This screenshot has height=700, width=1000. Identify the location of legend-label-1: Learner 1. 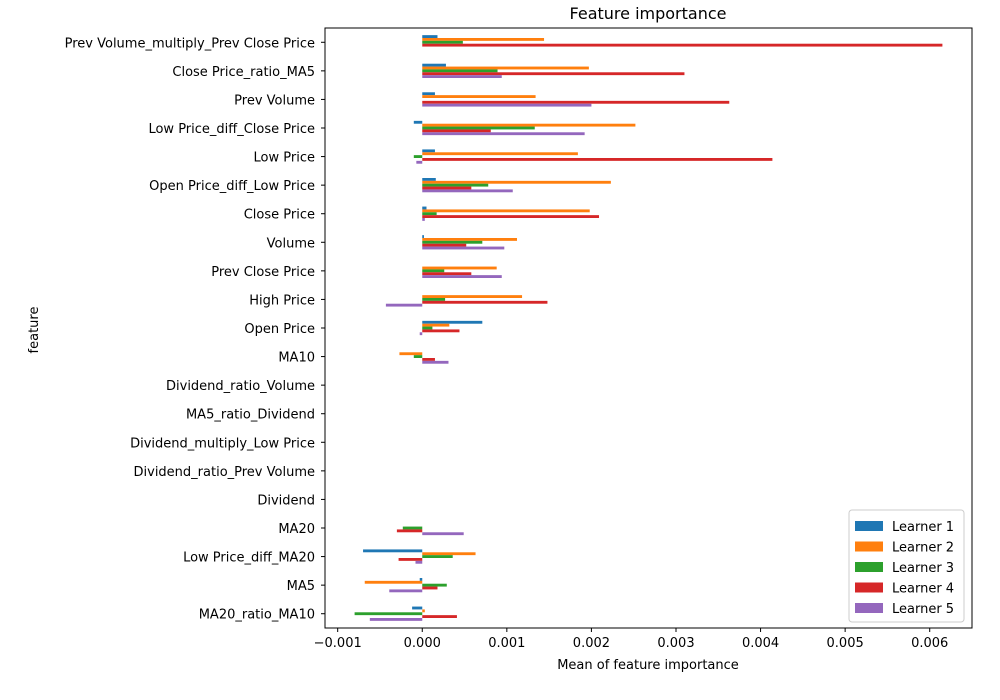
(923, 527).